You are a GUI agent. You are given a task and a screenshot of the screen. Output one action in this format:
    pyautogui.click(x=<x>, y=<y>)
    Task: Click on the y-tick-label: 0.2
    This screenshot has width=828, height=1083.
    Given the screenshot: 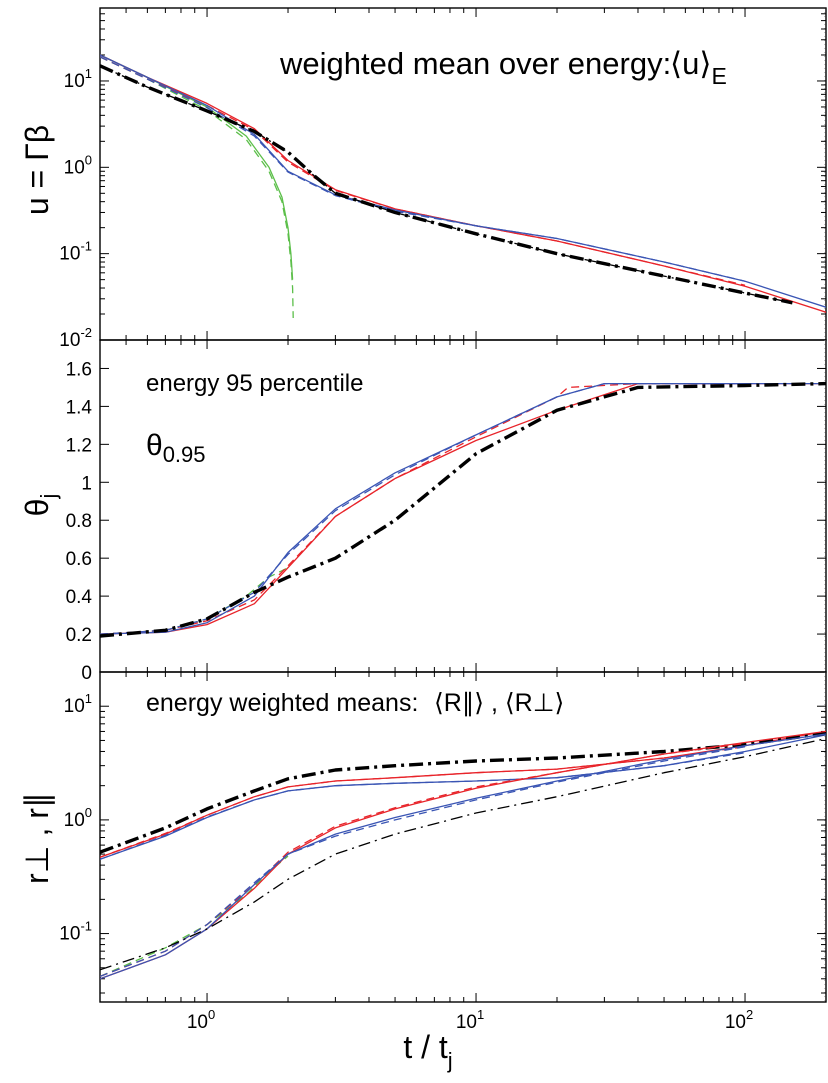 What is the action you would take?
    pyautogui.click(x=79, y=635)
    